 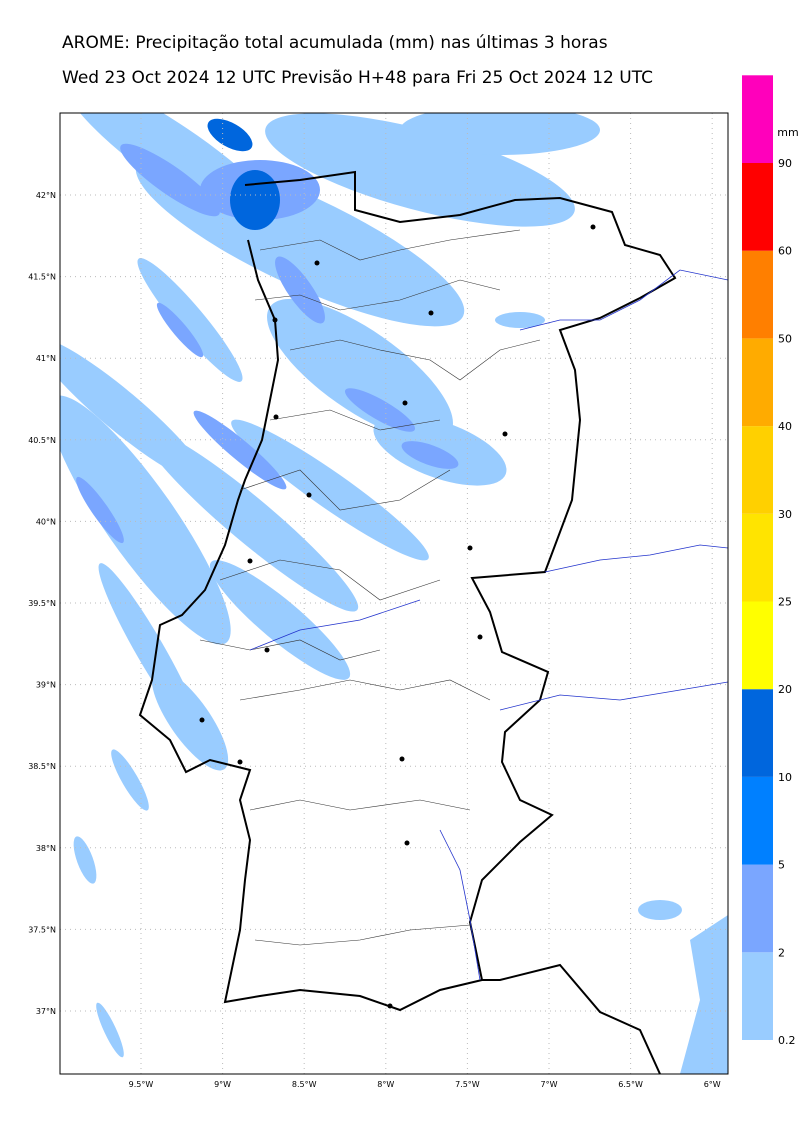 I want to click on lon-tick-label: 6.5°W, so click(x=630, y=1084).